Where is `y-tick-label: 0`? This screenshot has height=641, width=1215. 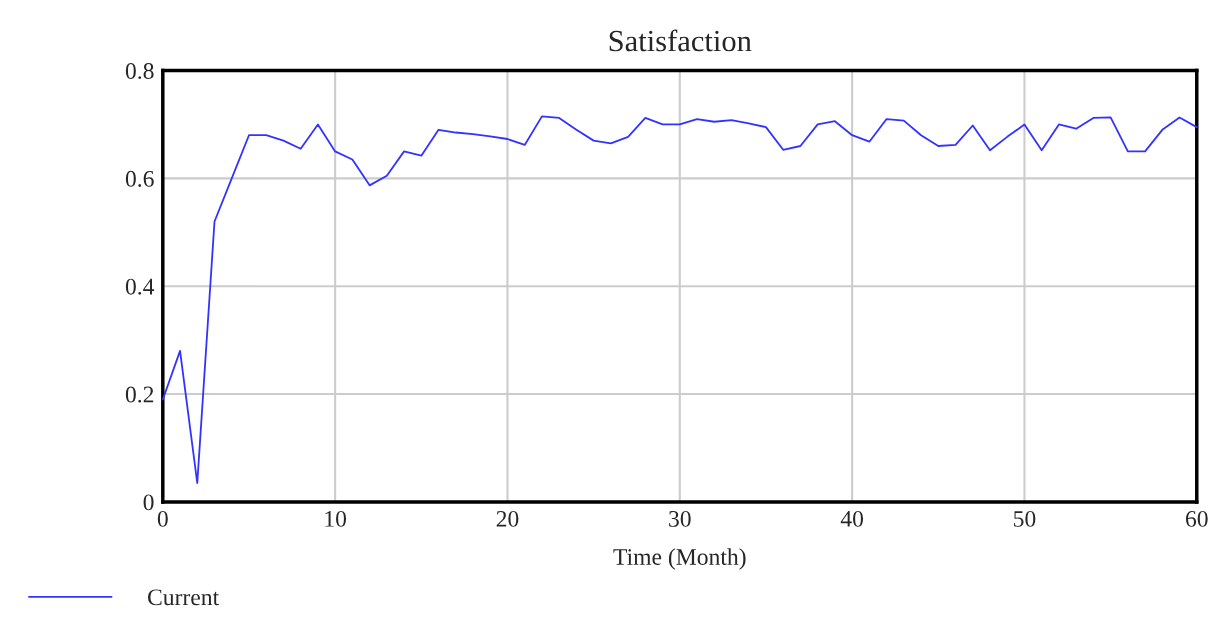 y-tick-label: 0 is located at coordinates (148, 502).